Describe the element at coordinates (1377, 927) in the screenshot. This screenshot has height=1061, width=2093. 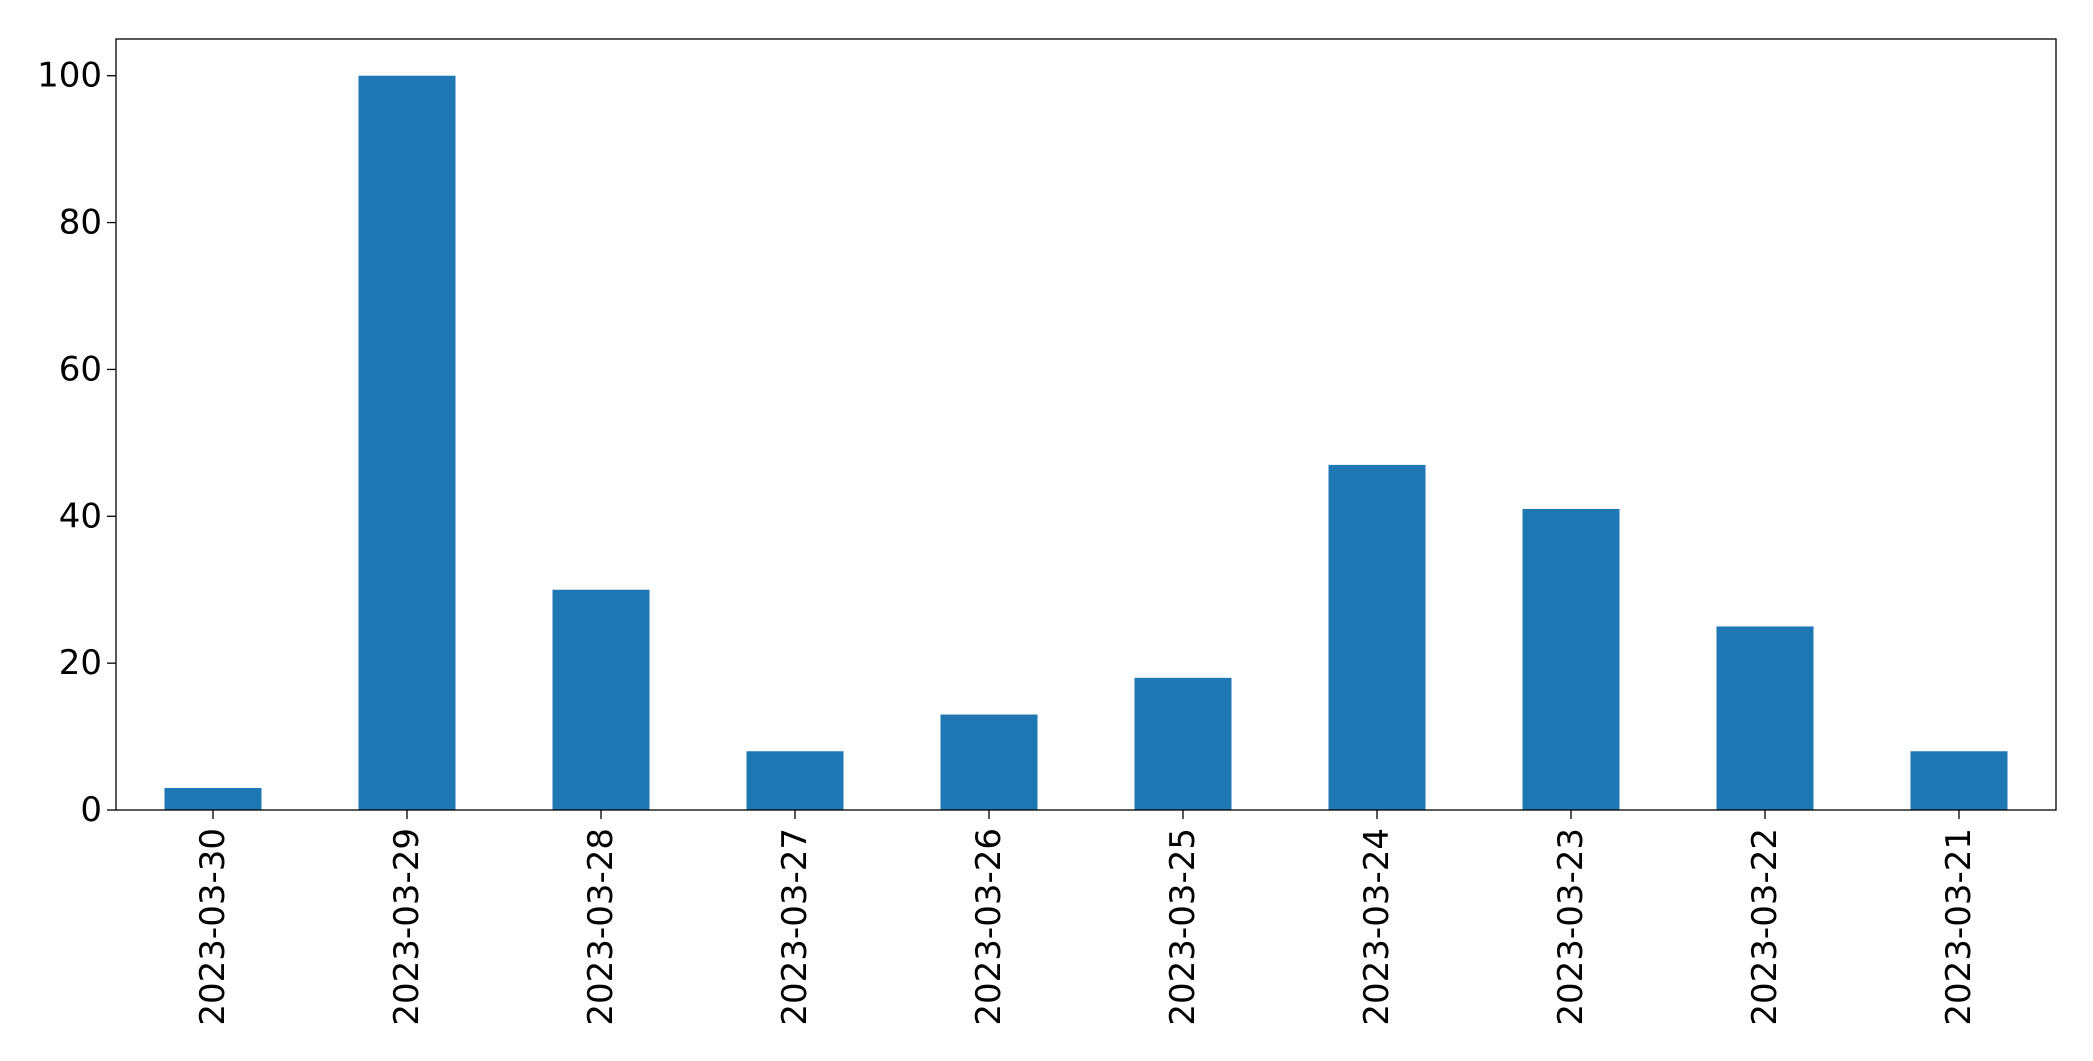
I see `x-tick-label: 2023-03-24` at that location.